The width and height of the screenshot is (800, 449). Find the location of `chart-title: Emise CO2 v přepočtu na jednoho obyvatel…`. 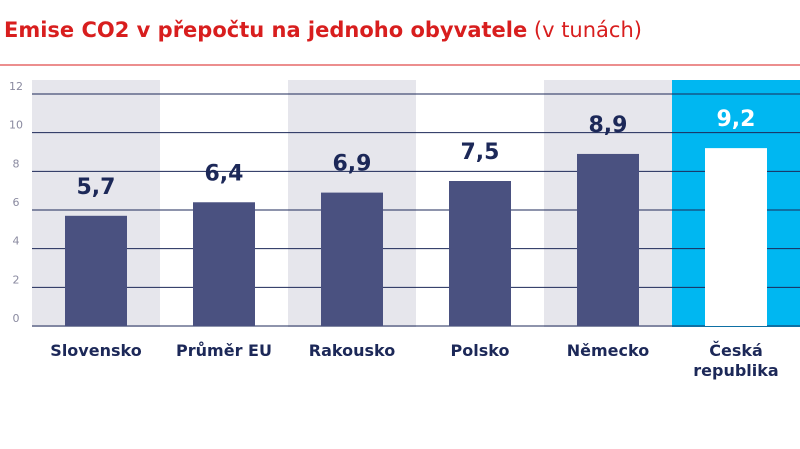

chart-title: Emise CO2 v přepočtu na jednoho obyvatel… is located at coordinates (266, 30).